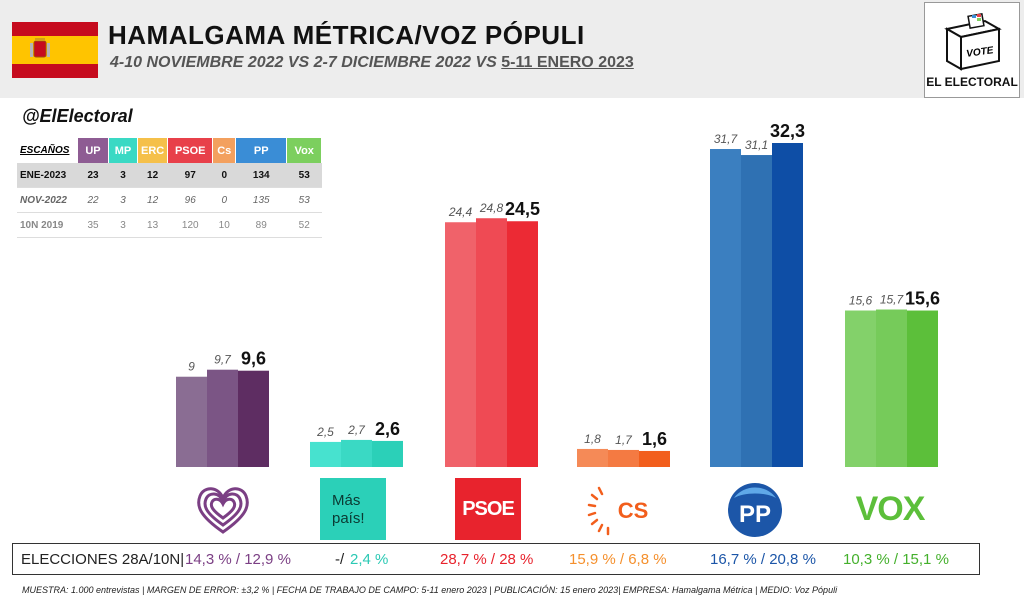 The width and height of the screenshot is (1024, 605). What do you see at coordinates (348, 518) in the screenshot?
I see `mas-pais-text-2: país!` at bounding box center [348, 518].